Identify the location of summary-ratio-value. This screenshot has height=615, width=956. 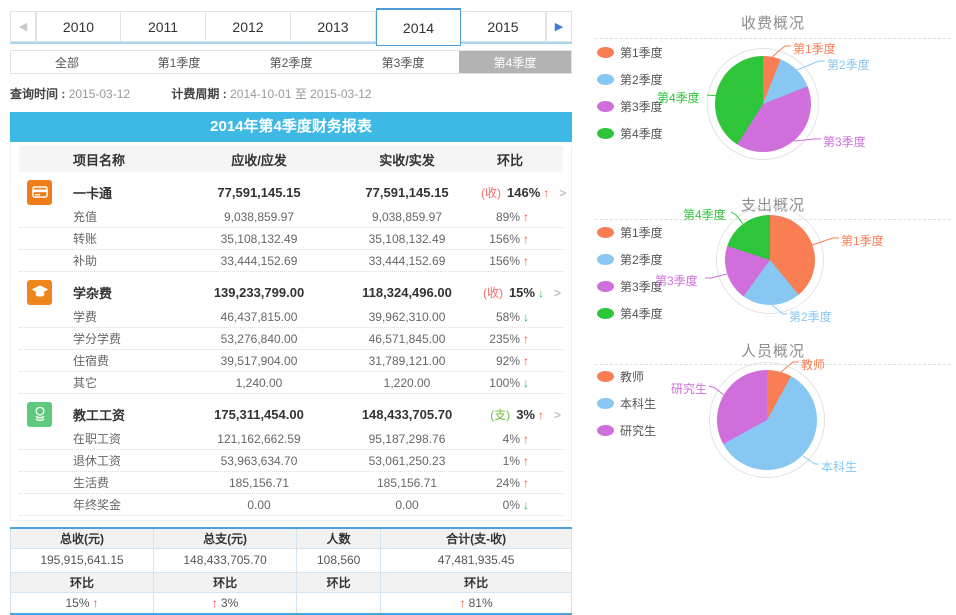
(339, 603).